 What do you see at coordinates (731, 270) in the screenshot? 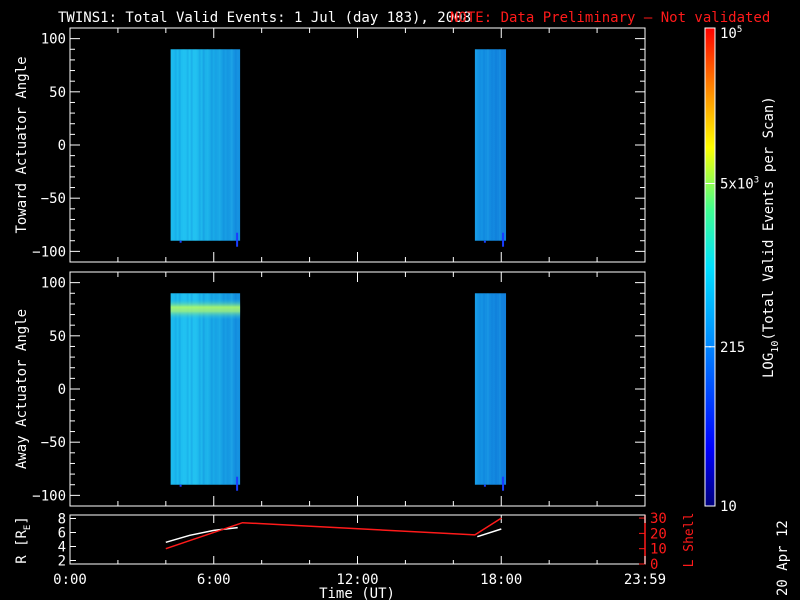
I see `colorbar: 105 5x10³ 215 10` at bounding box center [731, 270].